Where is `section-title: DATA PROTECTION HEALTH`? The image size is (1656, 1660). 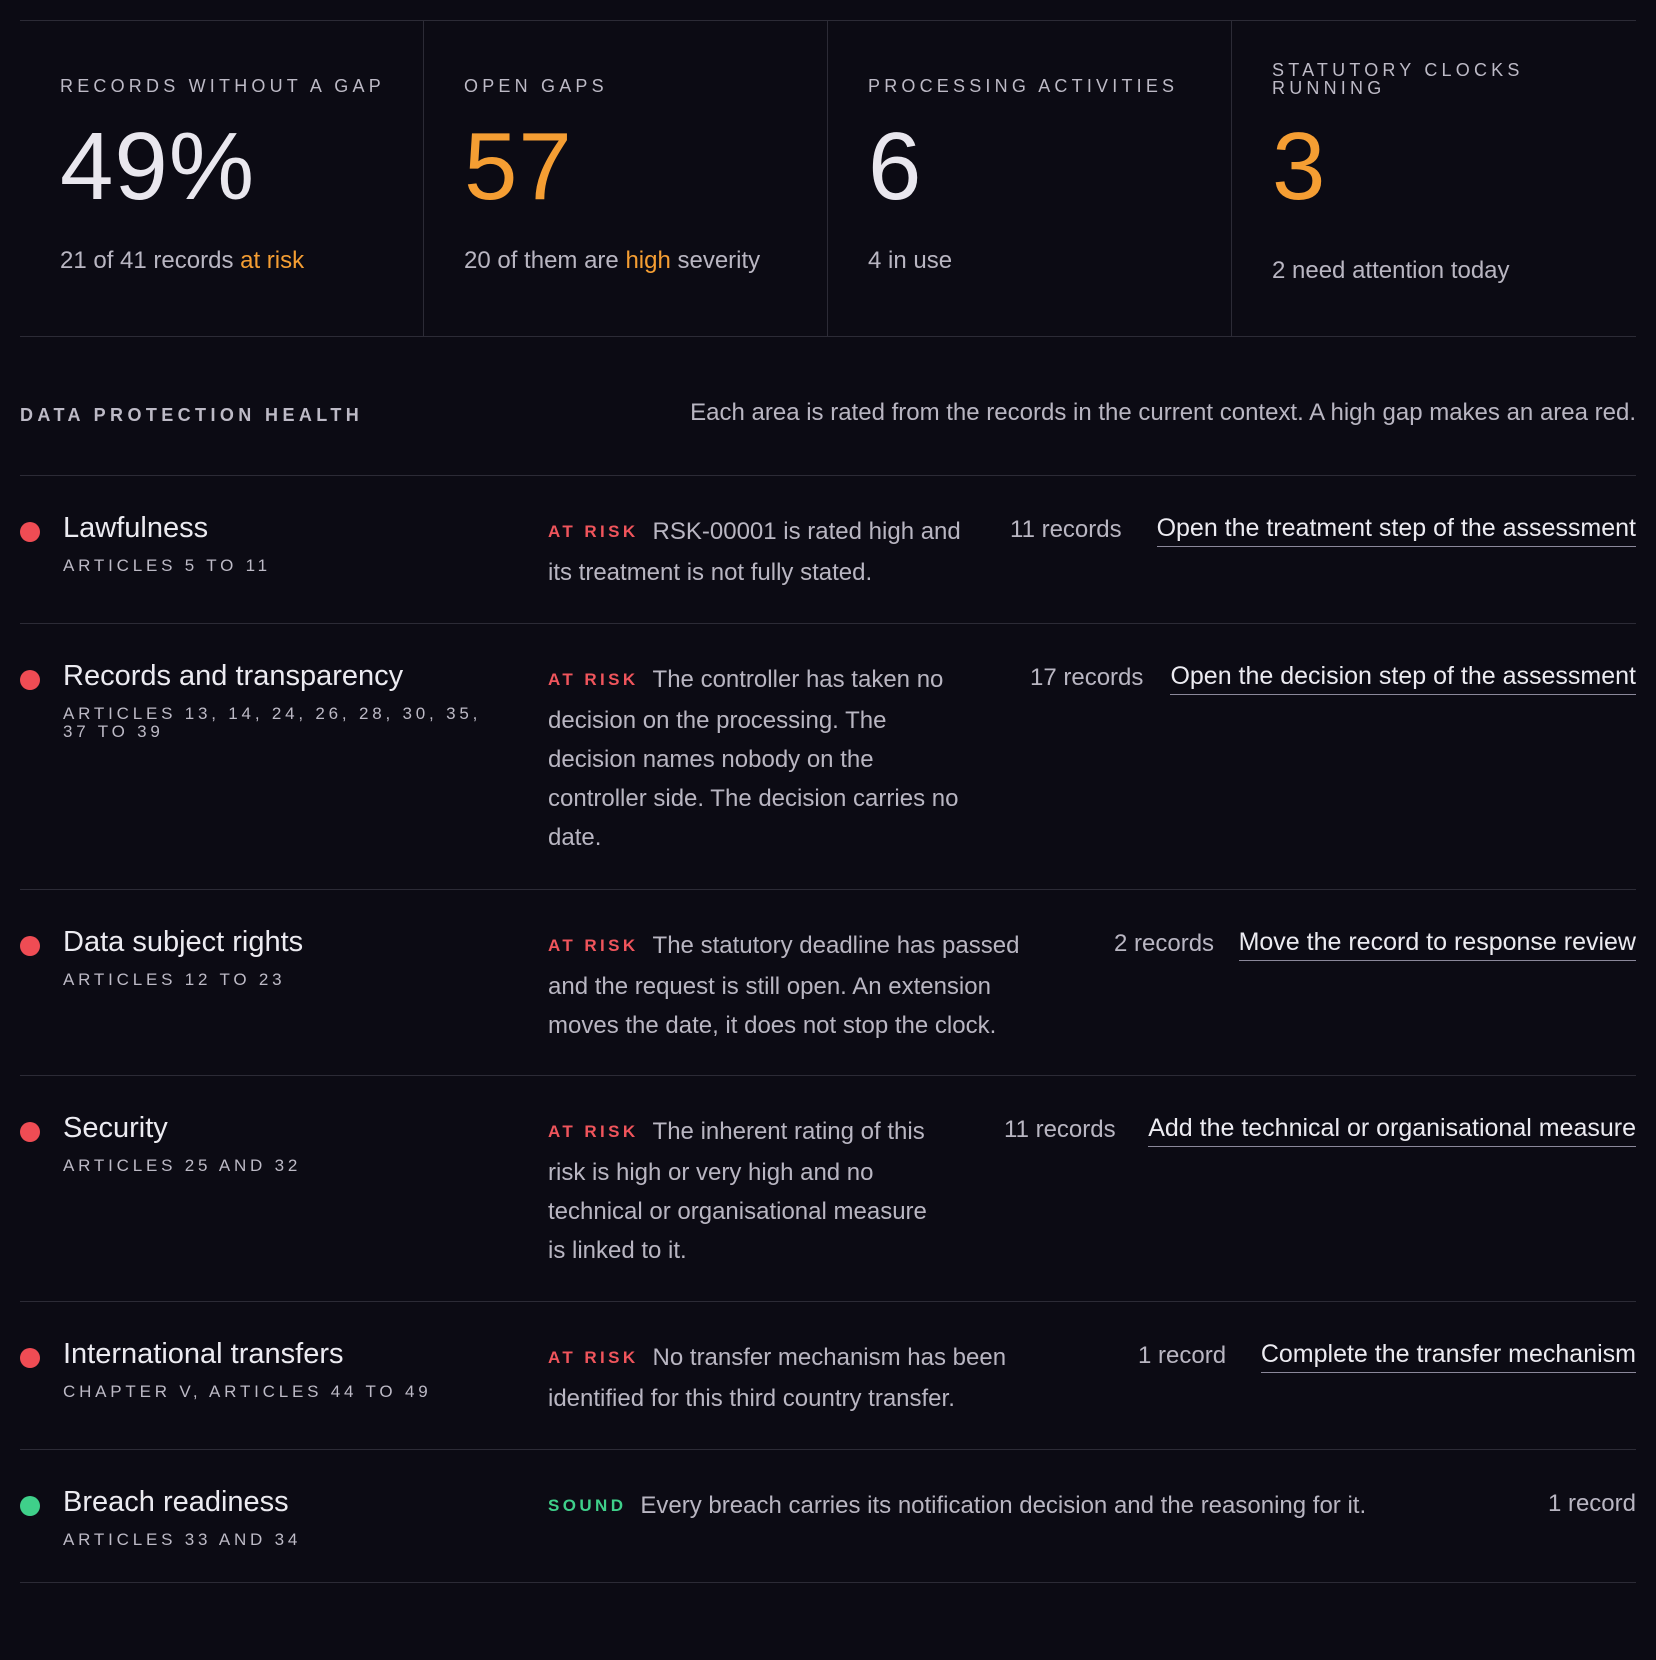
section-title: DATA PROTECTION HEALTH is located at coordinates (192, 415).